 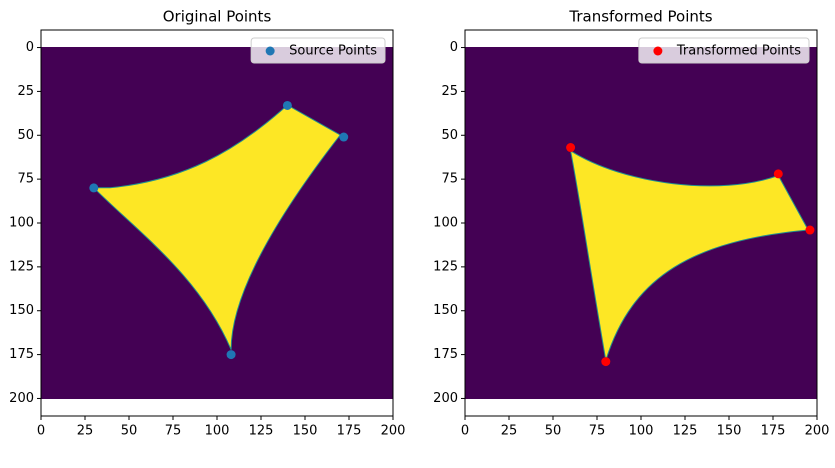 I want to click on legend-label: Source Points, so click(x=333, y=51).